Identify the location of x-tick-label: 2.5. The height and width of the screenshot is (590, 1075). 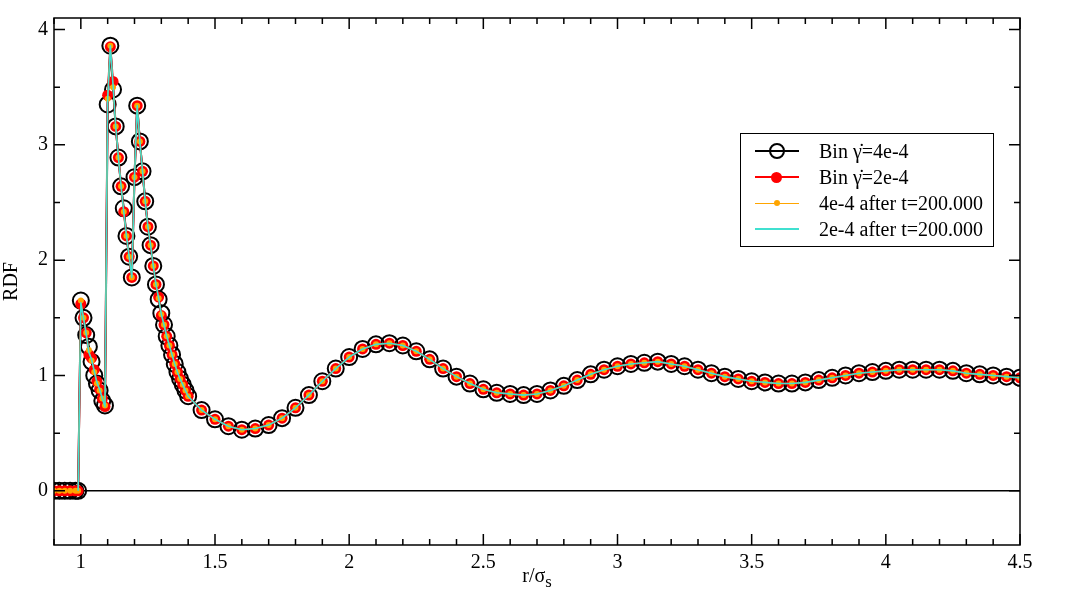
(483, 561).